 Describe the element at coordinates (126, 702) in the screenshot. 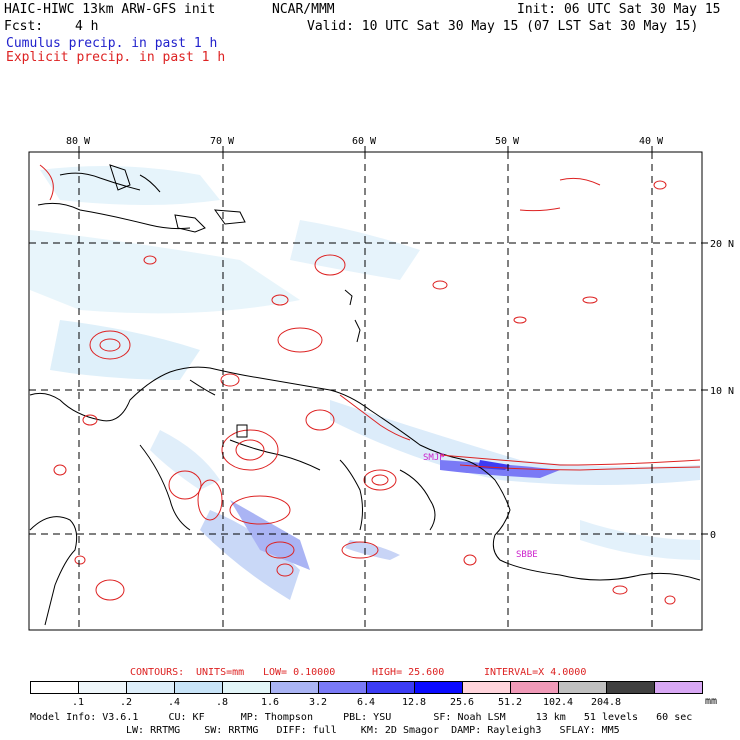

I see `legend-tick-label: .2` at that location.